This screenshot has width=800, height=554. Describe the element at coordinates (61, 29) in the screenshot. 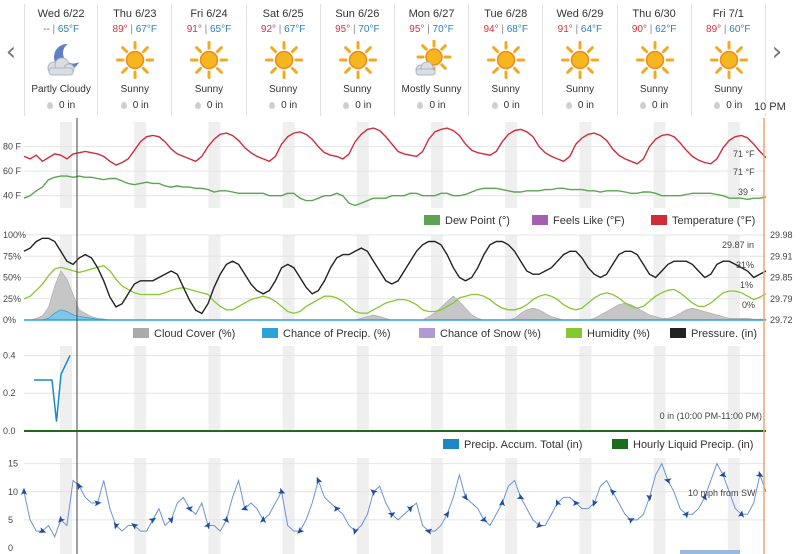

I see `day-temps: -- | 65°F` at that location.